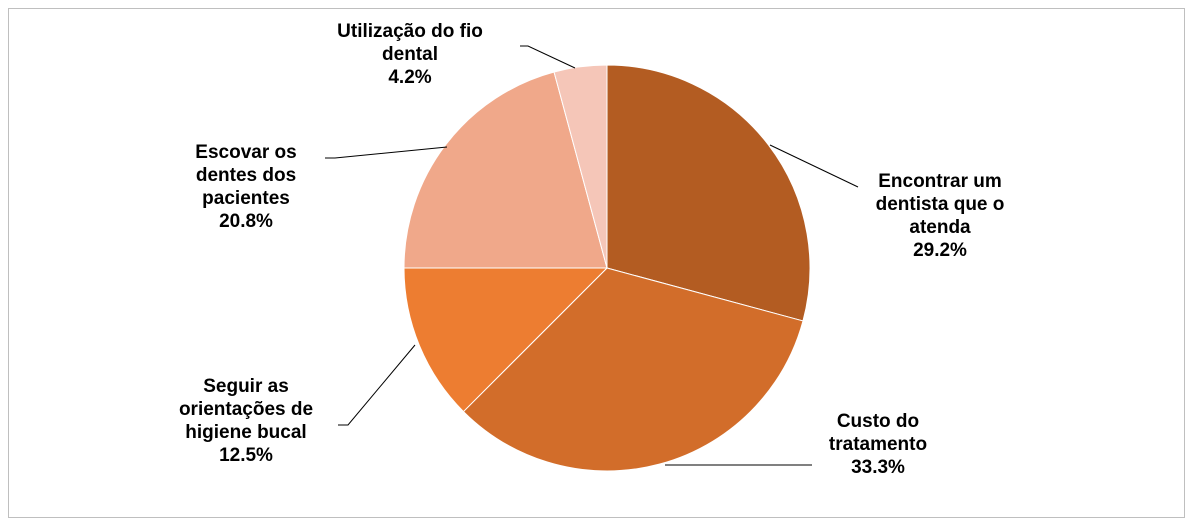  I want to click on slice-label: Escovar os dentes dos pacientes 20.8%, so click(246, 187).